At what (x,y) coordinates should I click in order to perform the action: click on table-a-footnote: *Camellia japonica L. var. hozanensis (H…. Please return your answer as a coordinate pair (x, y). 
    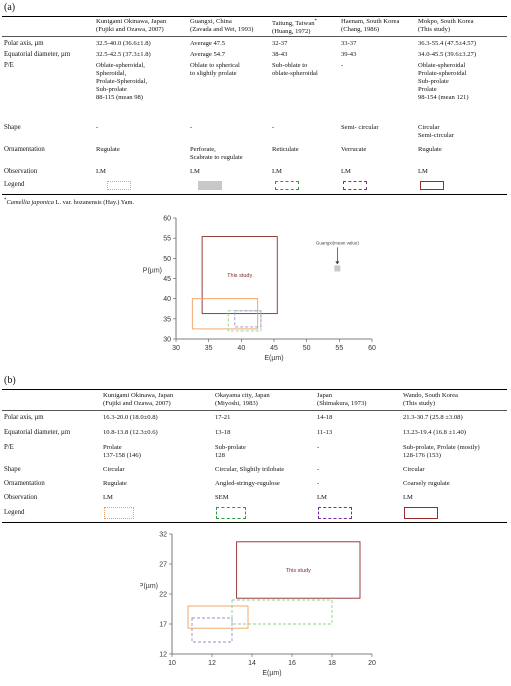
    Looking at the image, I should click on (69, 202).